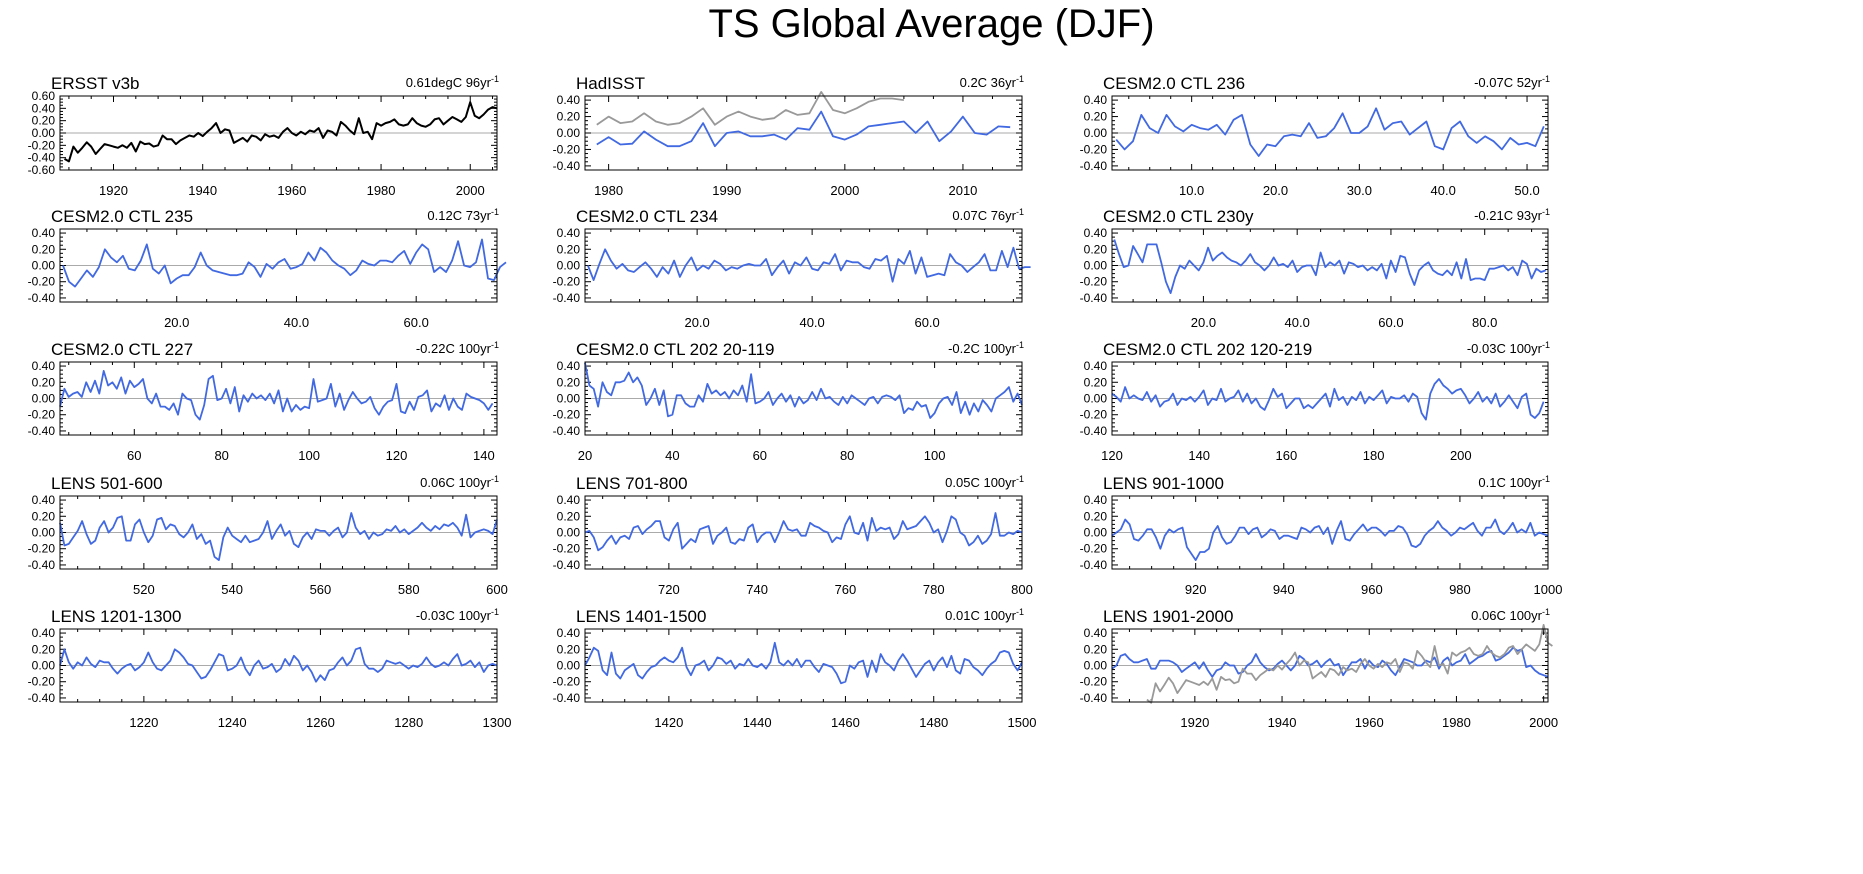 Image resolution: width=1863 pixels, height=874 pixels. I want to click on panel-title: CESM2.0 CTL 202 20-119, so click(675, 349).